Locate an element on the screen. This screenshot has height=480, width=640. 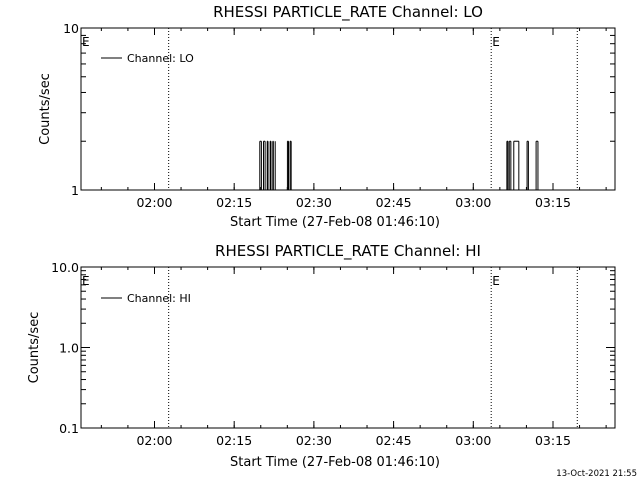
hi-y-tick-label: 10.0 is located at coordinates (65, 267).